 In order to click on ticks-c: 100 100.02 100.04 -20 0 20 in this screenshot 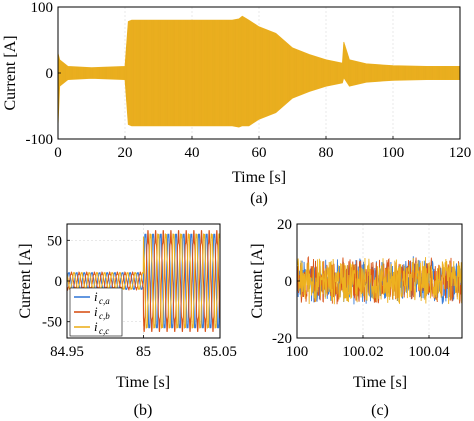, I will do `click(361, 288)`.